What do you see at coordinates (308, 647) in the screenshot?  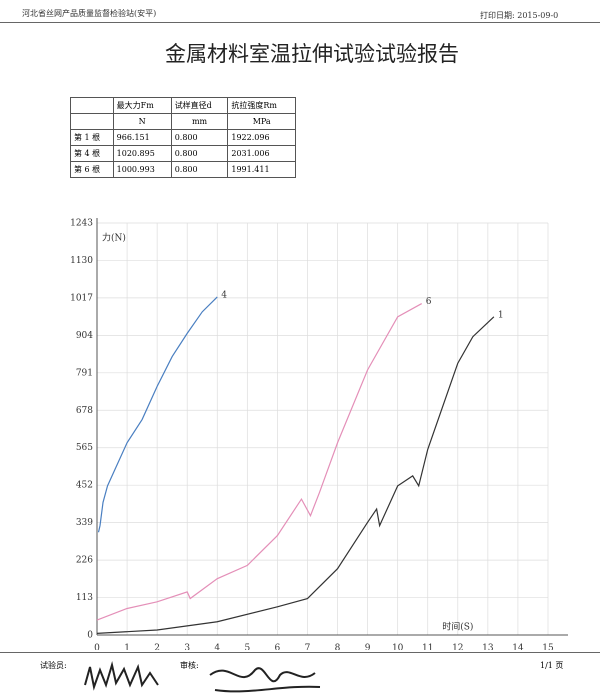 I see `x-tick-label: 7` at bounding box center [308, 647].